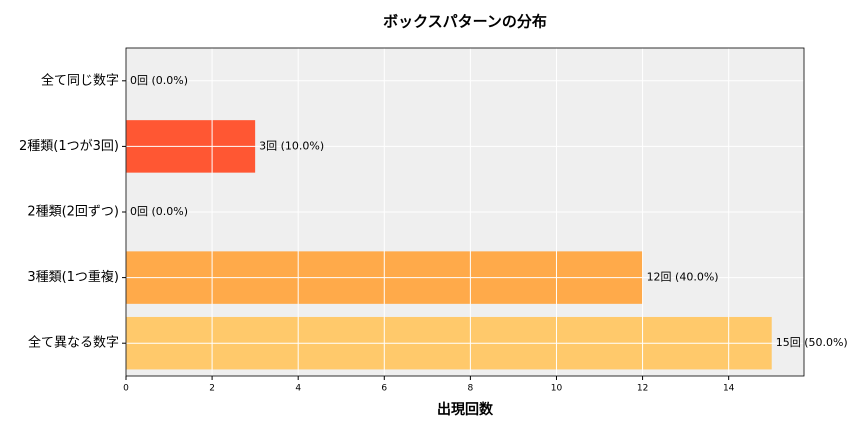  What do you see at coordinates (73, 343) in the screenshot?
I see `y-tick-label: 全て異なる数字` at bounding box center [73, 343].